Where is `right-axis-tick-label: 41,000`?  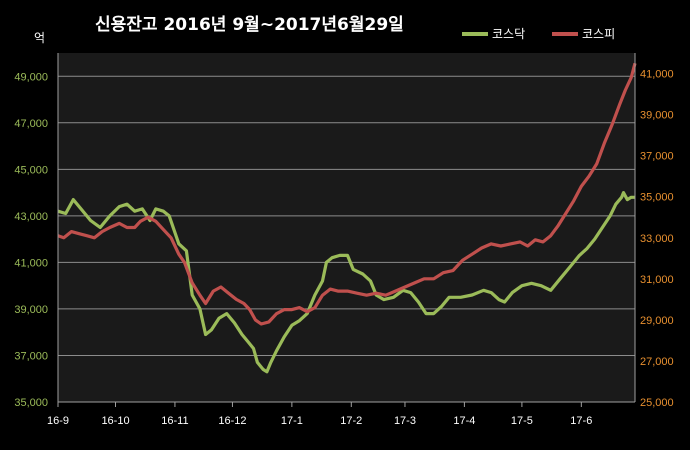 right-axis-tick-label: 41,000 is located at coordinates (657, 75).